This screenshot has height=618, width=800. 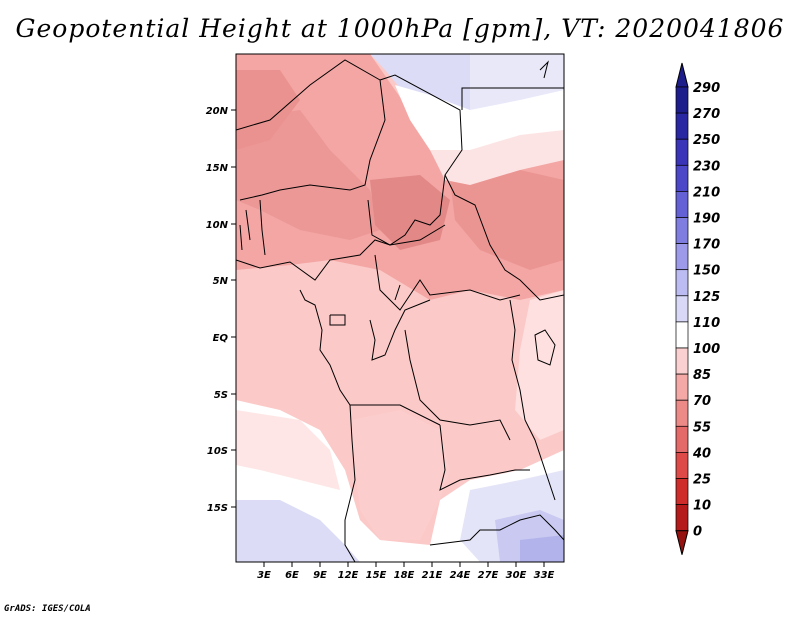 What do you see at coordinates (217, 111) in the screenshot?
I see `lat-label: 20N` at bounding box center [217, 111].